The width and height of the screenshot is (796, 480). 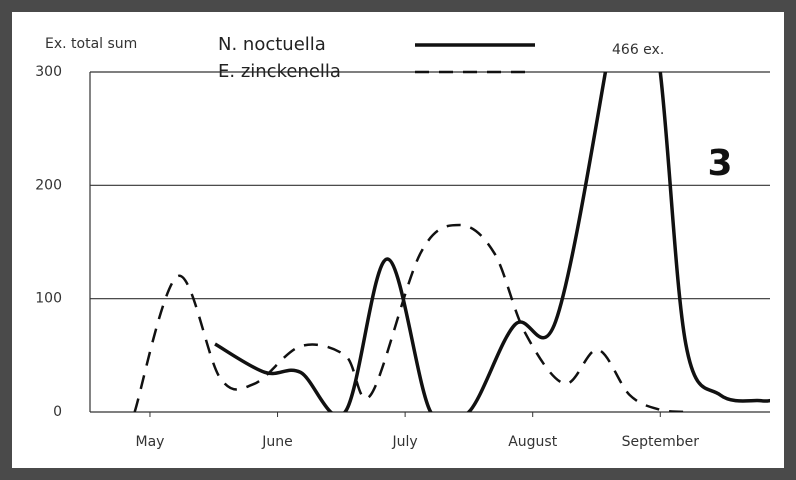 What do you see at coordinates (91, 44) in the screenshot?
I see `y-axis-label: Ex. total sum` at bounding box center [91, 44].